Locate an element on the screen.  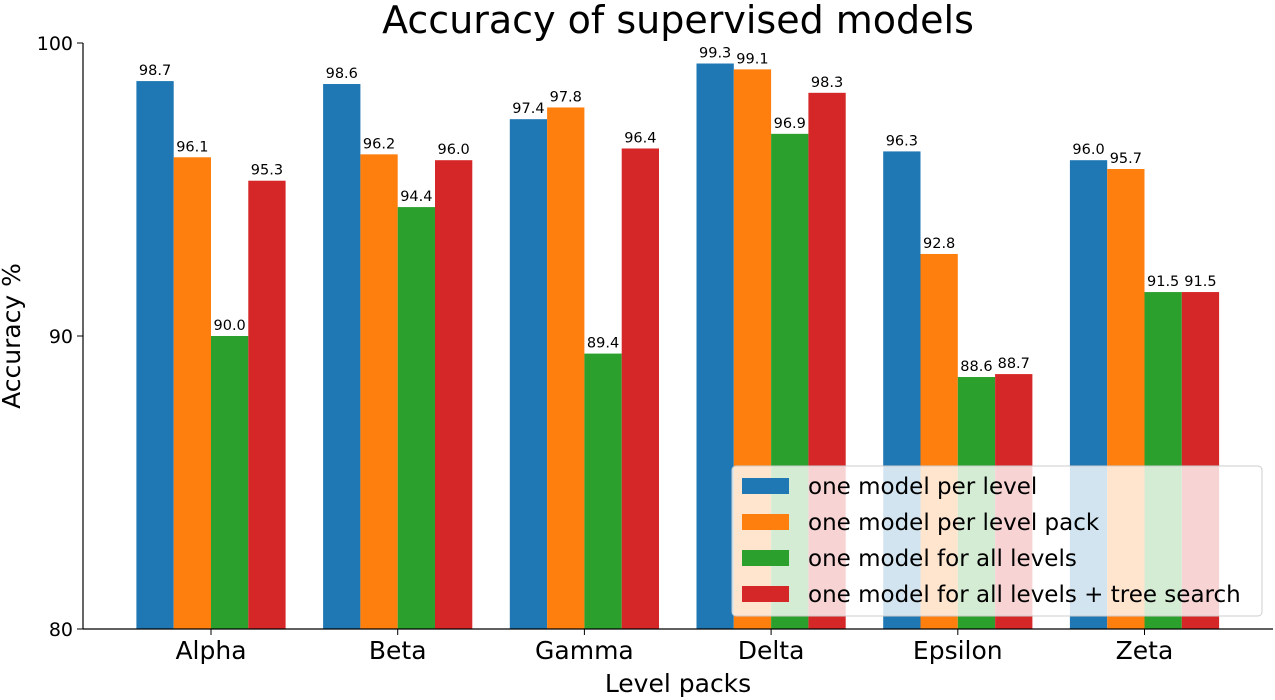
bar-value-label: 99.3 is located at coordinates (715, 54).